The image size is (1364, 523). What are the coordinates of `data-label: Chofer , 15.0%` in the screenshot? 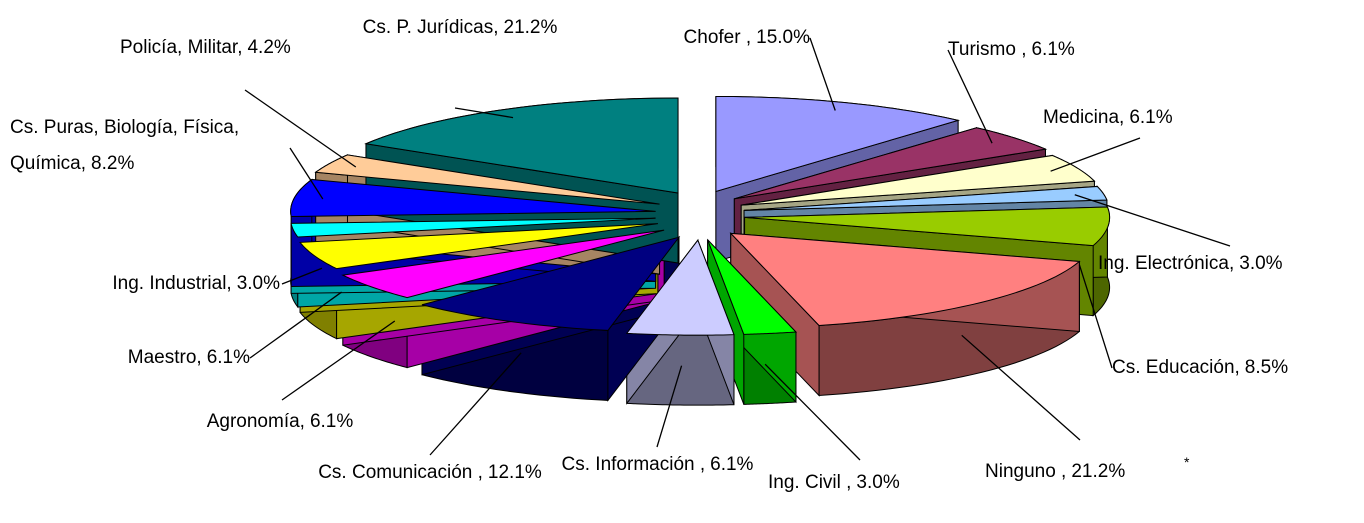 It's located at (705, 38).